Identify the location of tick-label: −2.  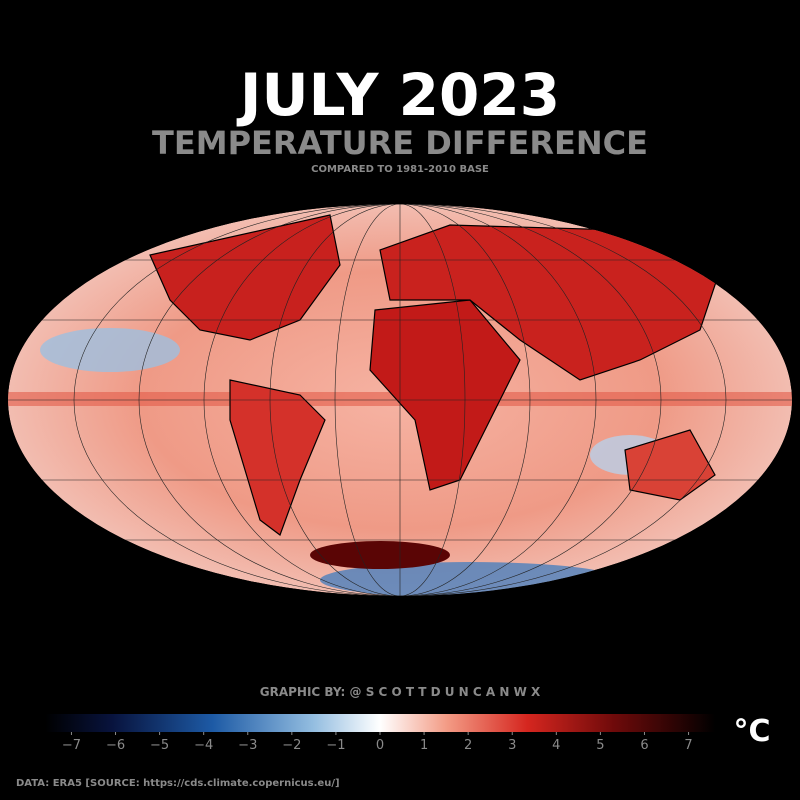
(291, 745).